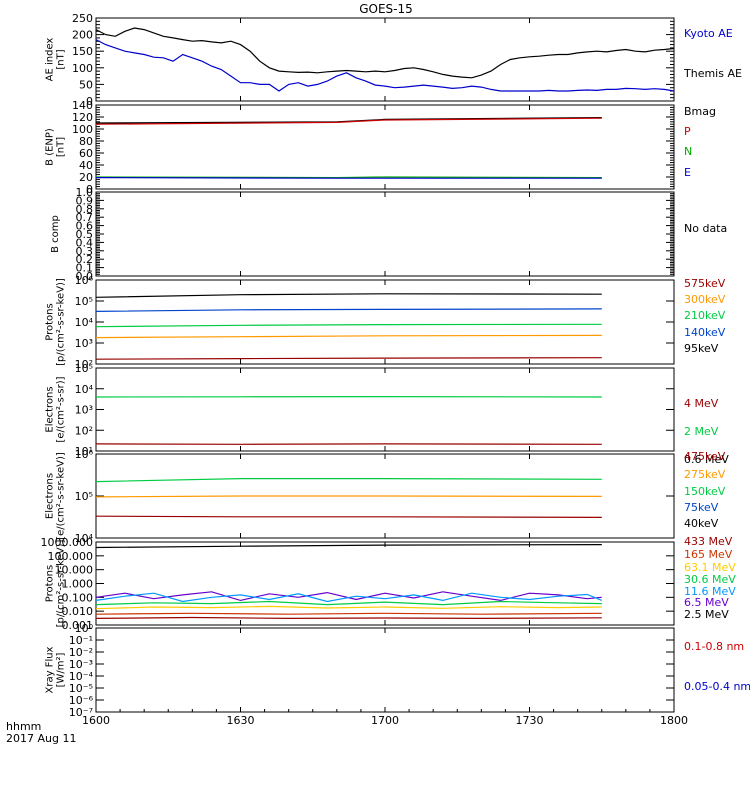 This screenshot has width=750, height=800. I want to click on legend-entry: 40keV, so click(701, 523).